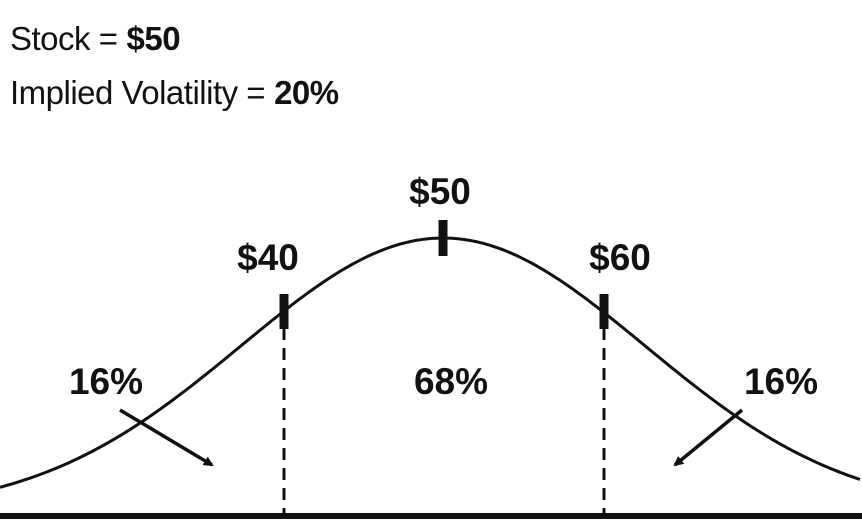  Describe the element at coordinates (440, 191) in the screenshot. I see `marker-label: $50` at that location.